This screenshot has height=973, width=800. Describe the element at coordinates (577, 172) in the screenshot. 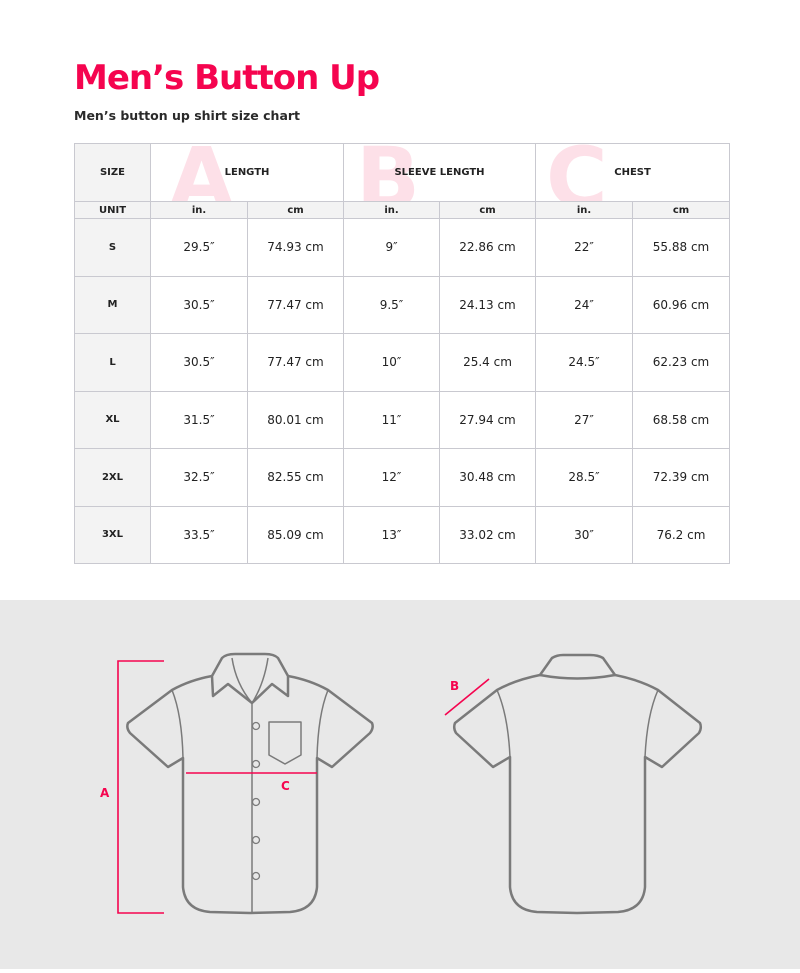

I see `watermark-letter: C` at that location.